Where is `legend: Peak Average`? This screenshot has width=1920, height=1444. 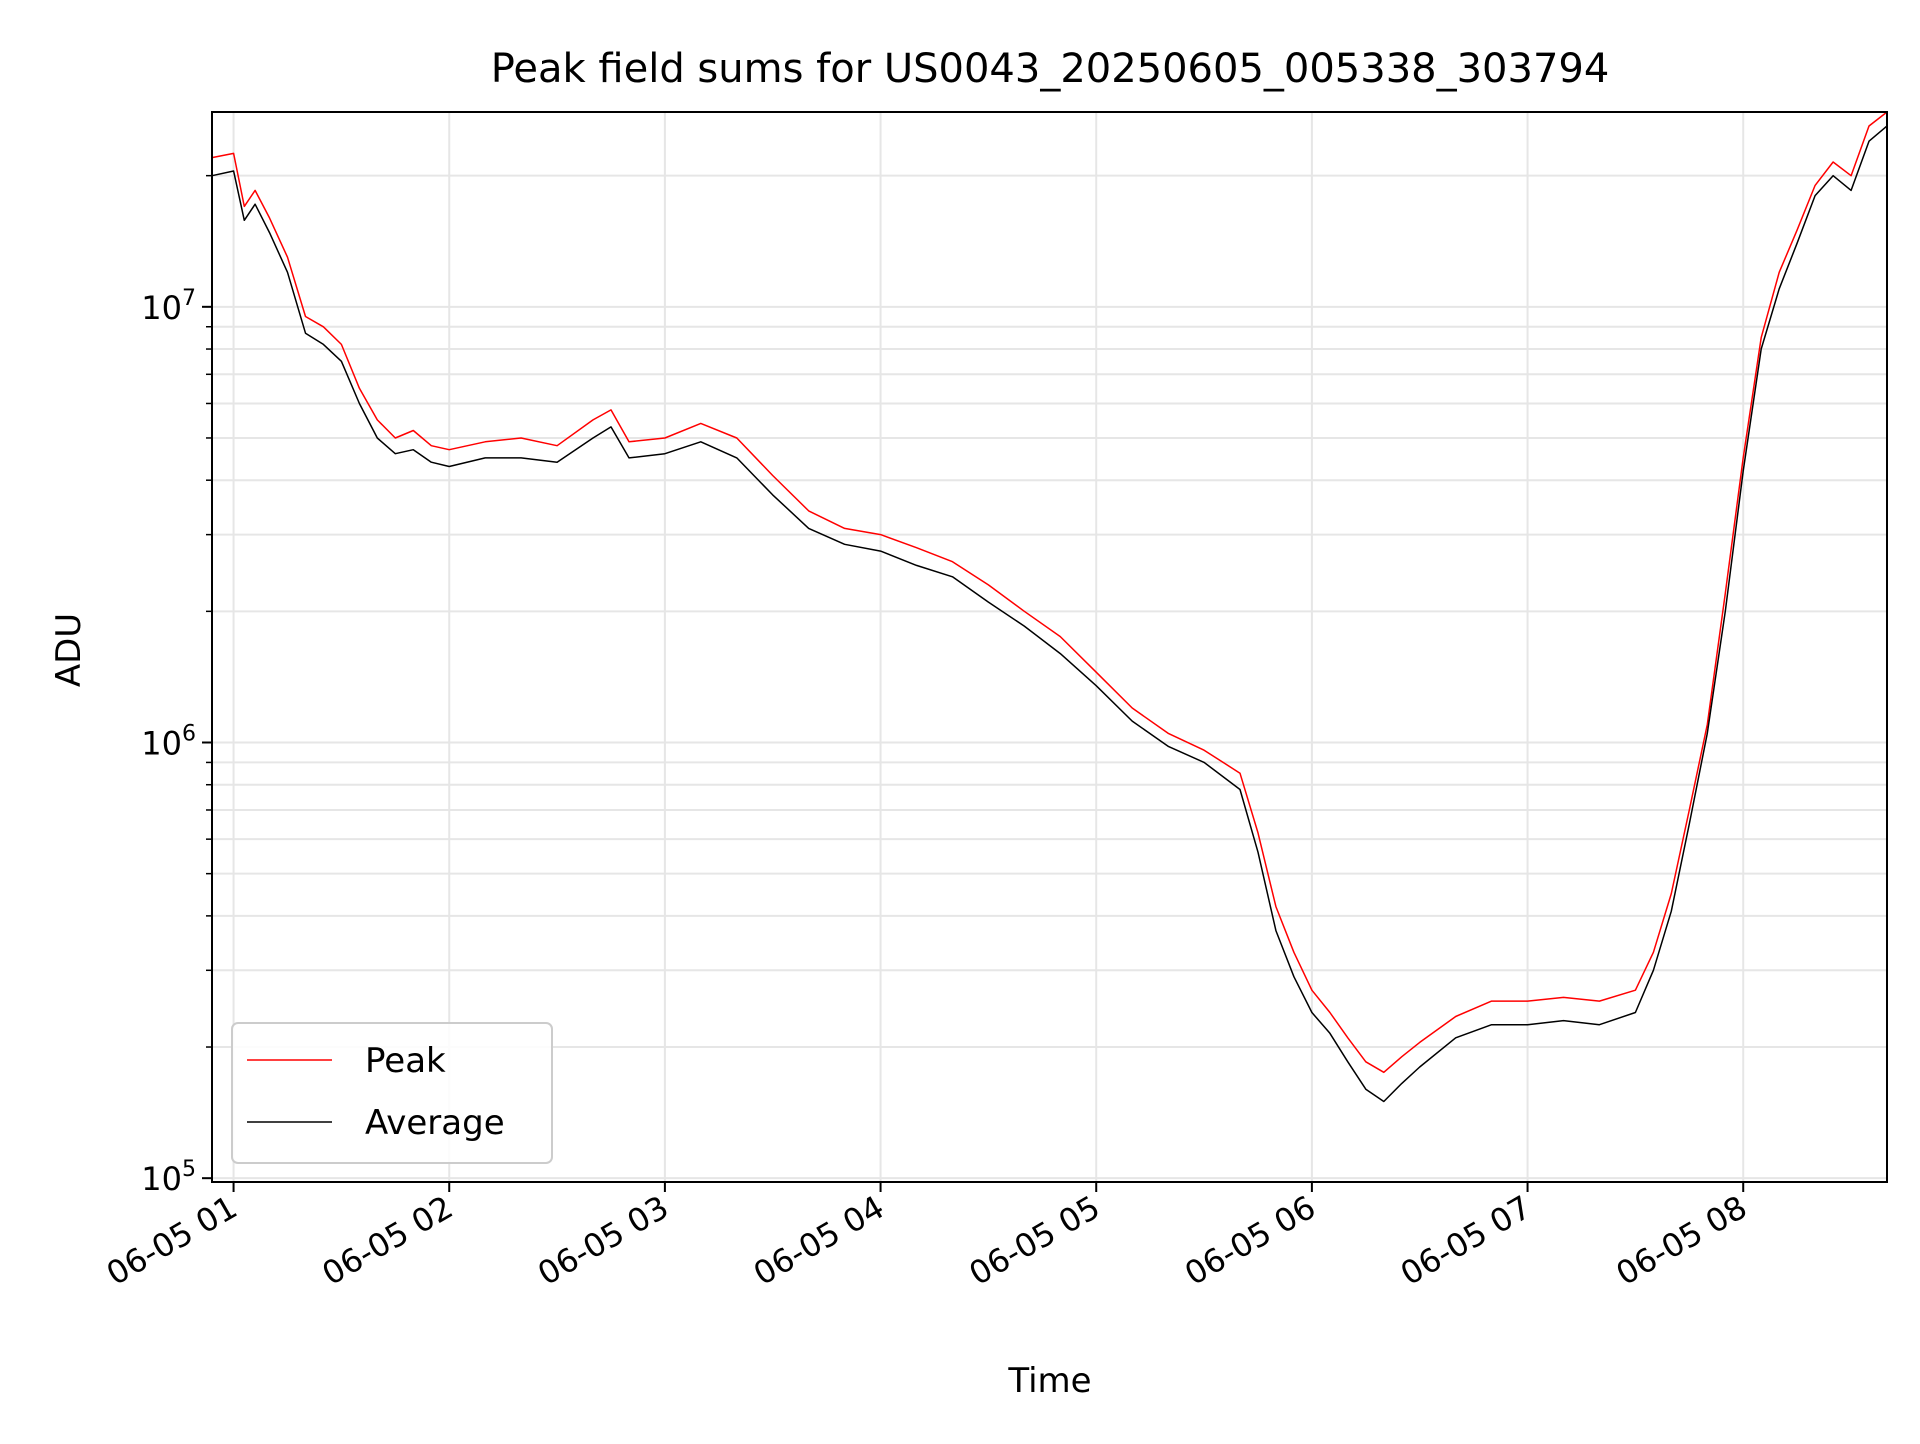
legend: Peak Average is located at coordinates (392, 1093).